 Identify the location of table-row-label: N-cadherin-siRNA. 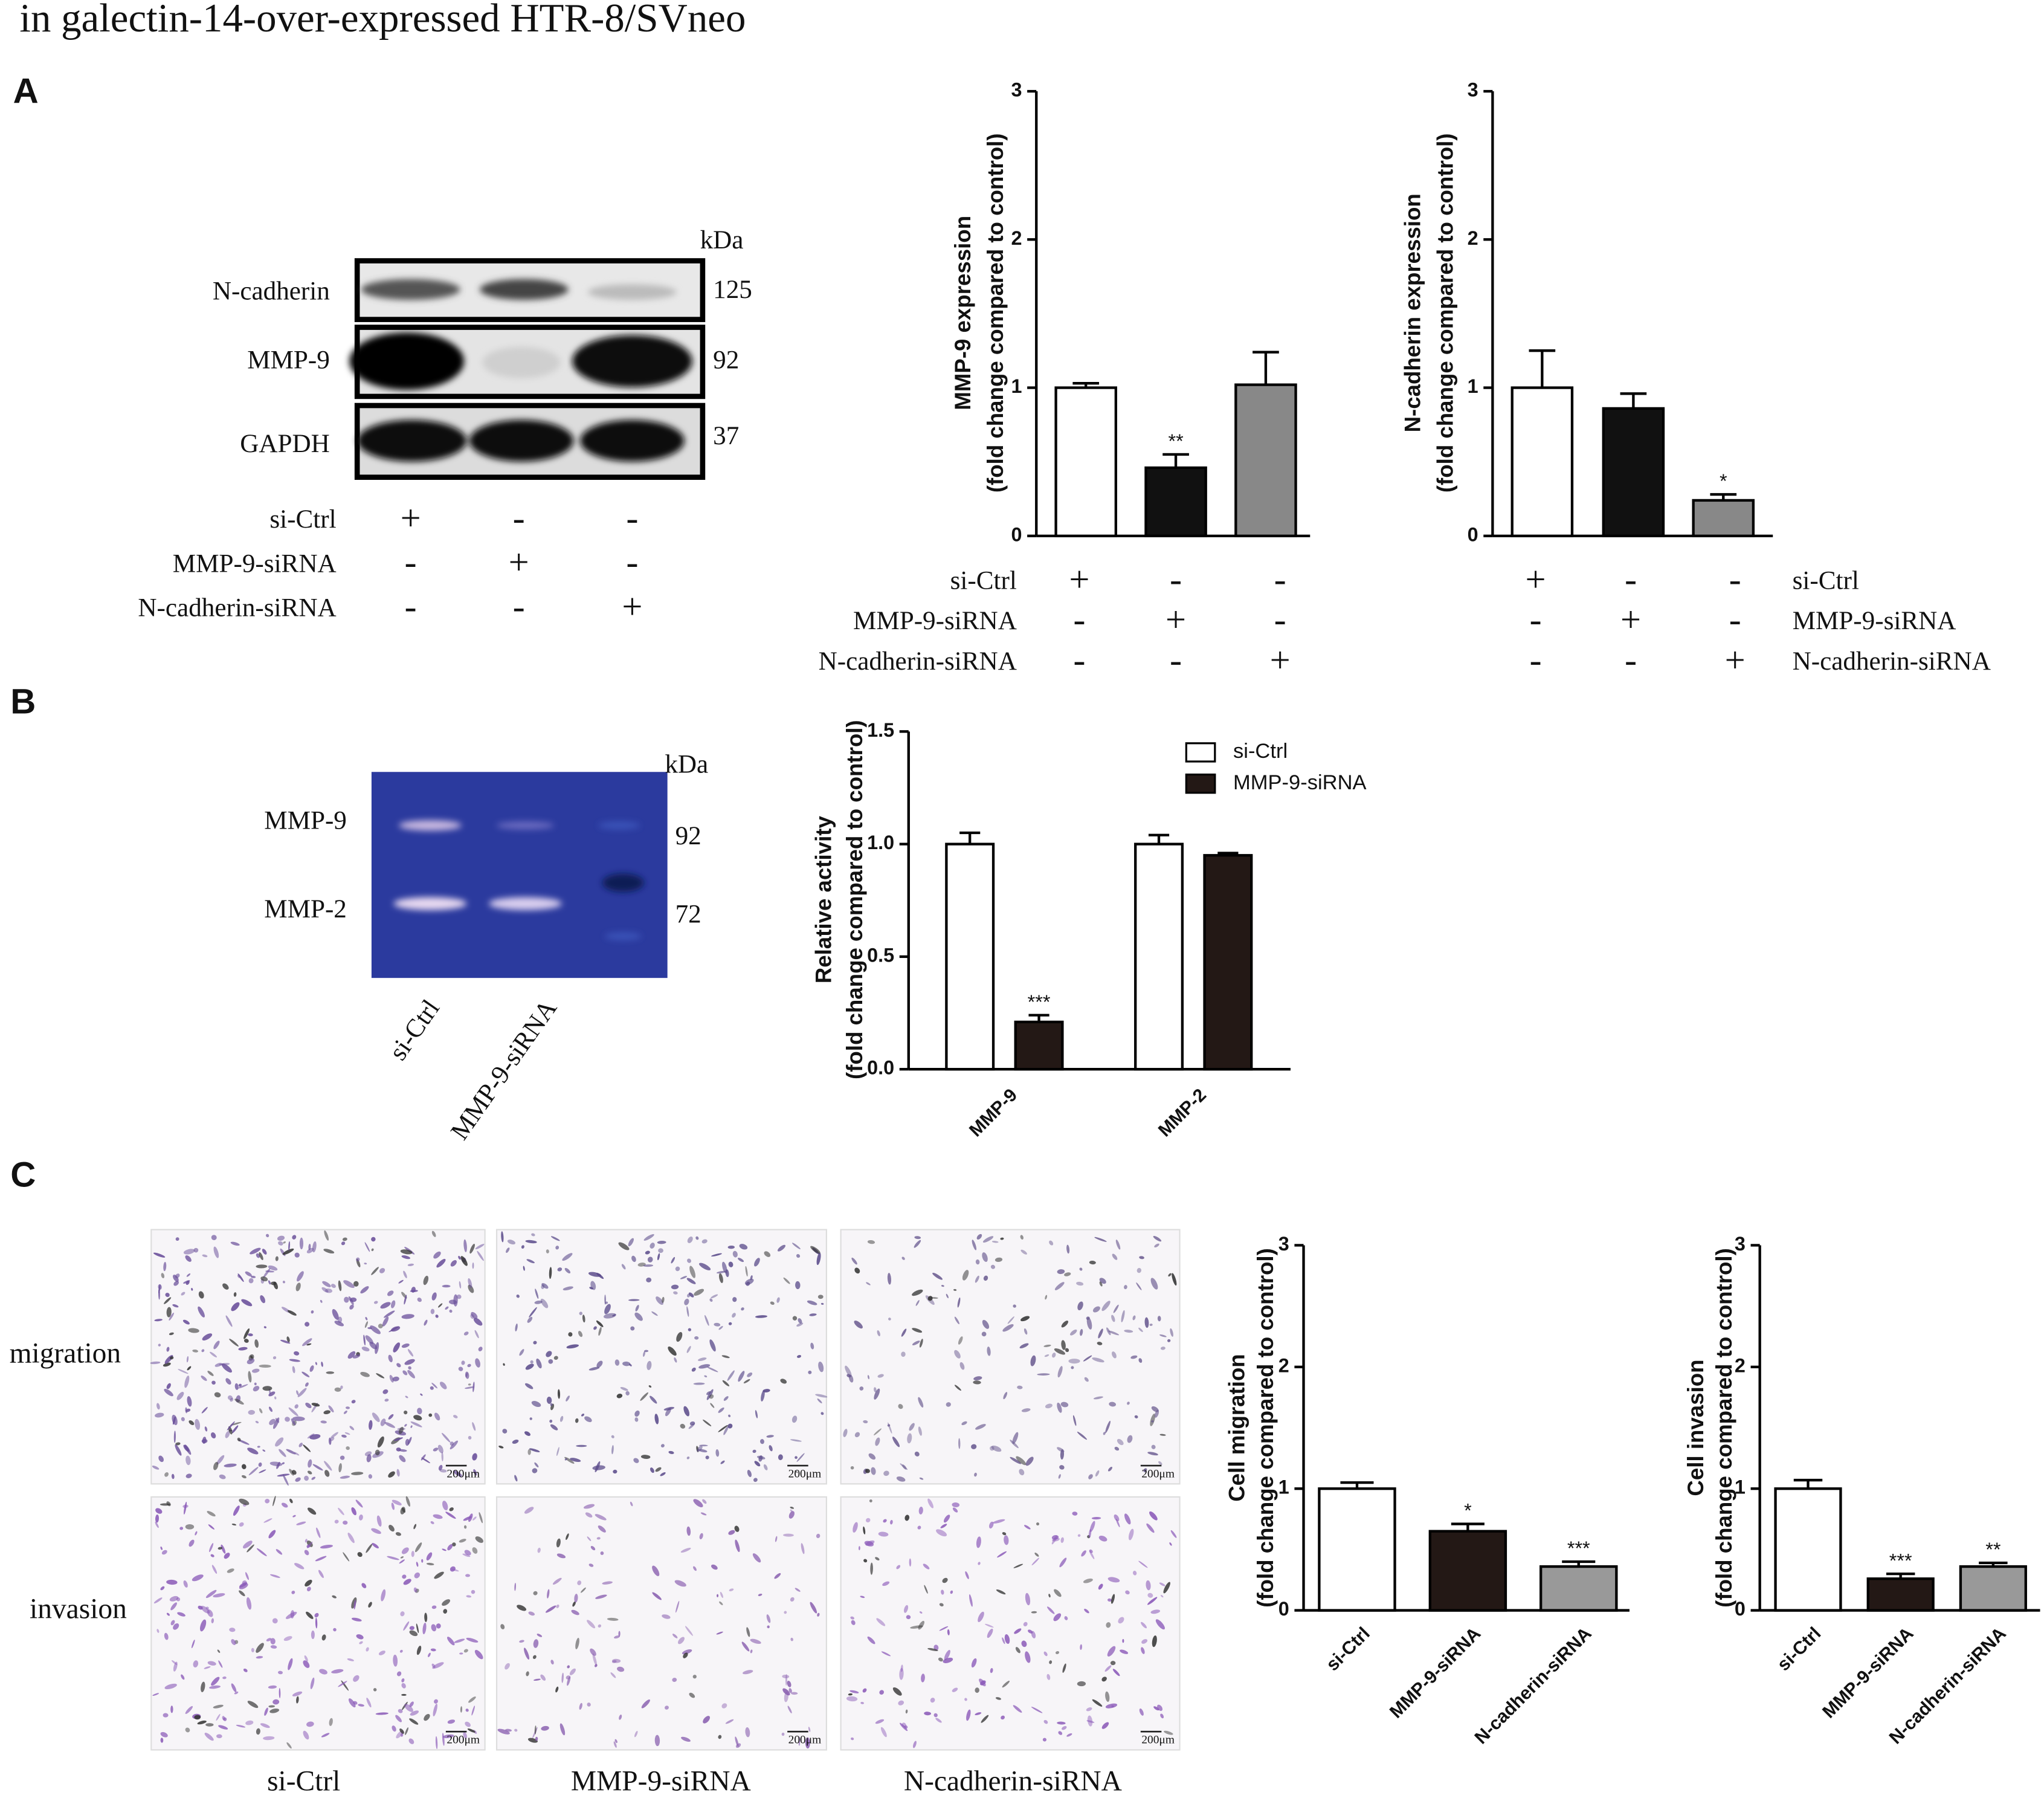
(237, 608).